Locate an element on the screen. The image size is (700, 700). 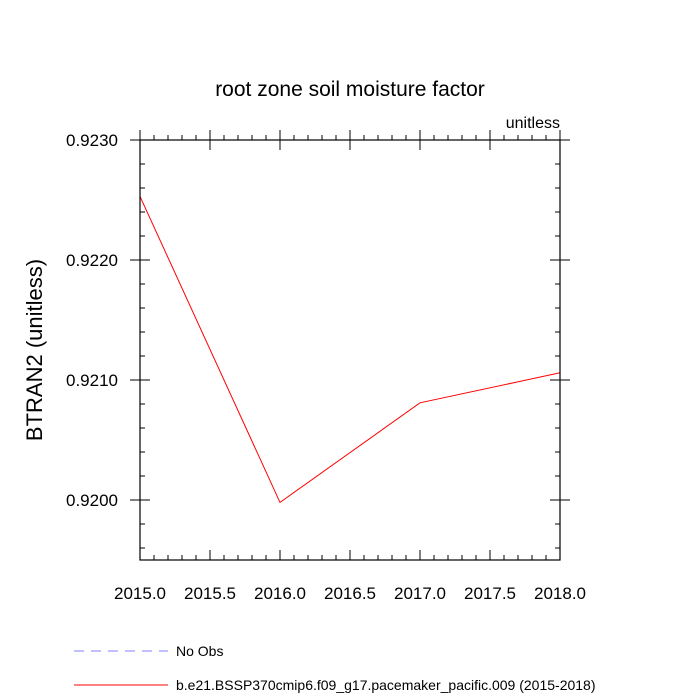
x-tick-label: 2015.0 is located at coordinates (140, 593).